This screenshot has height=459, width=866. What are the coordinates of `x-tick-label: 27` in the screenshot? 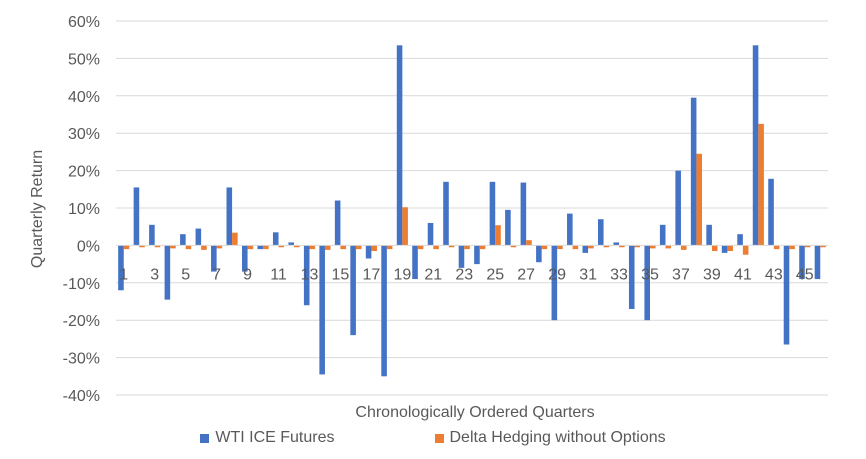 It's located at (526, 274).